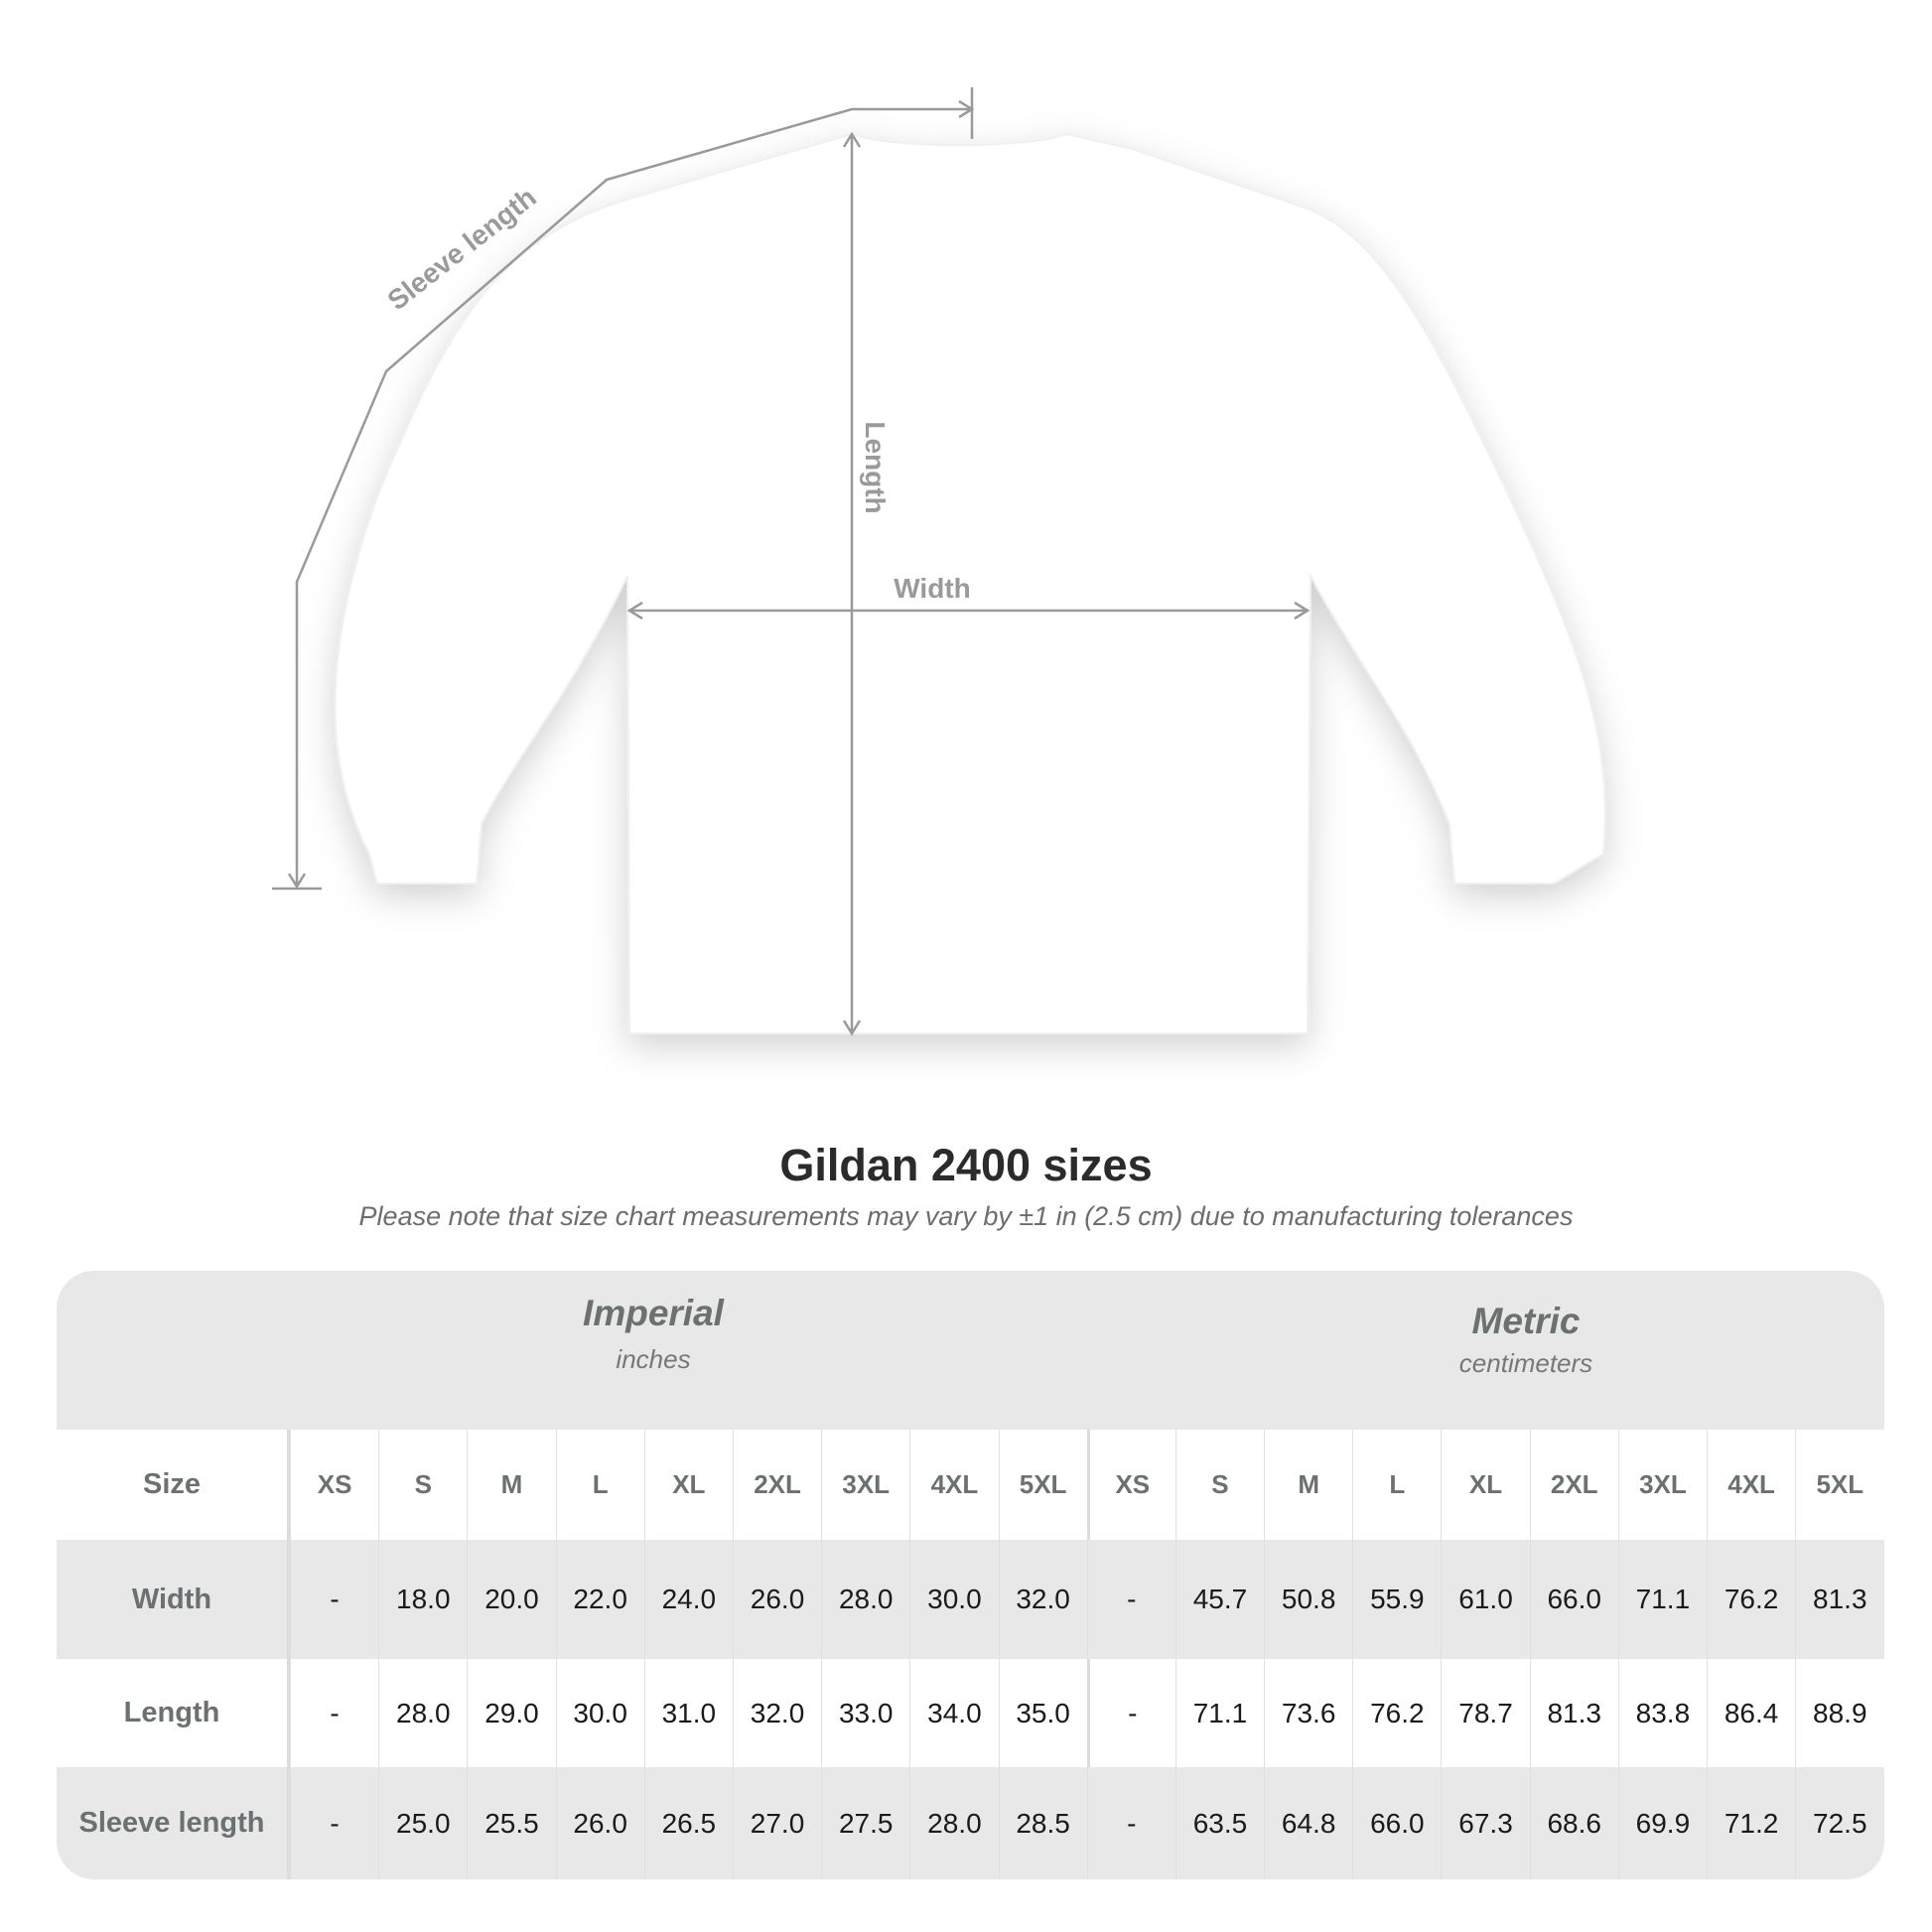 This screenshot has width=1932, height=1932. What do you see at coordinates (423, 1600) in the screenshot?
I see `imperial-value: 18.0` at bounding box center [423, 1600].